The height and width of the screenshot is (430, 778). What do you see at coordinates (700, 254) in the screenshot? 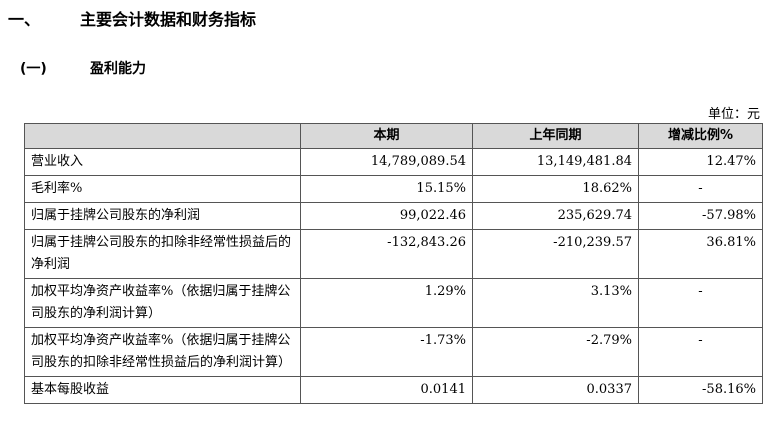
I see `change-value: 36.81%` at bounding box center [700, 254].